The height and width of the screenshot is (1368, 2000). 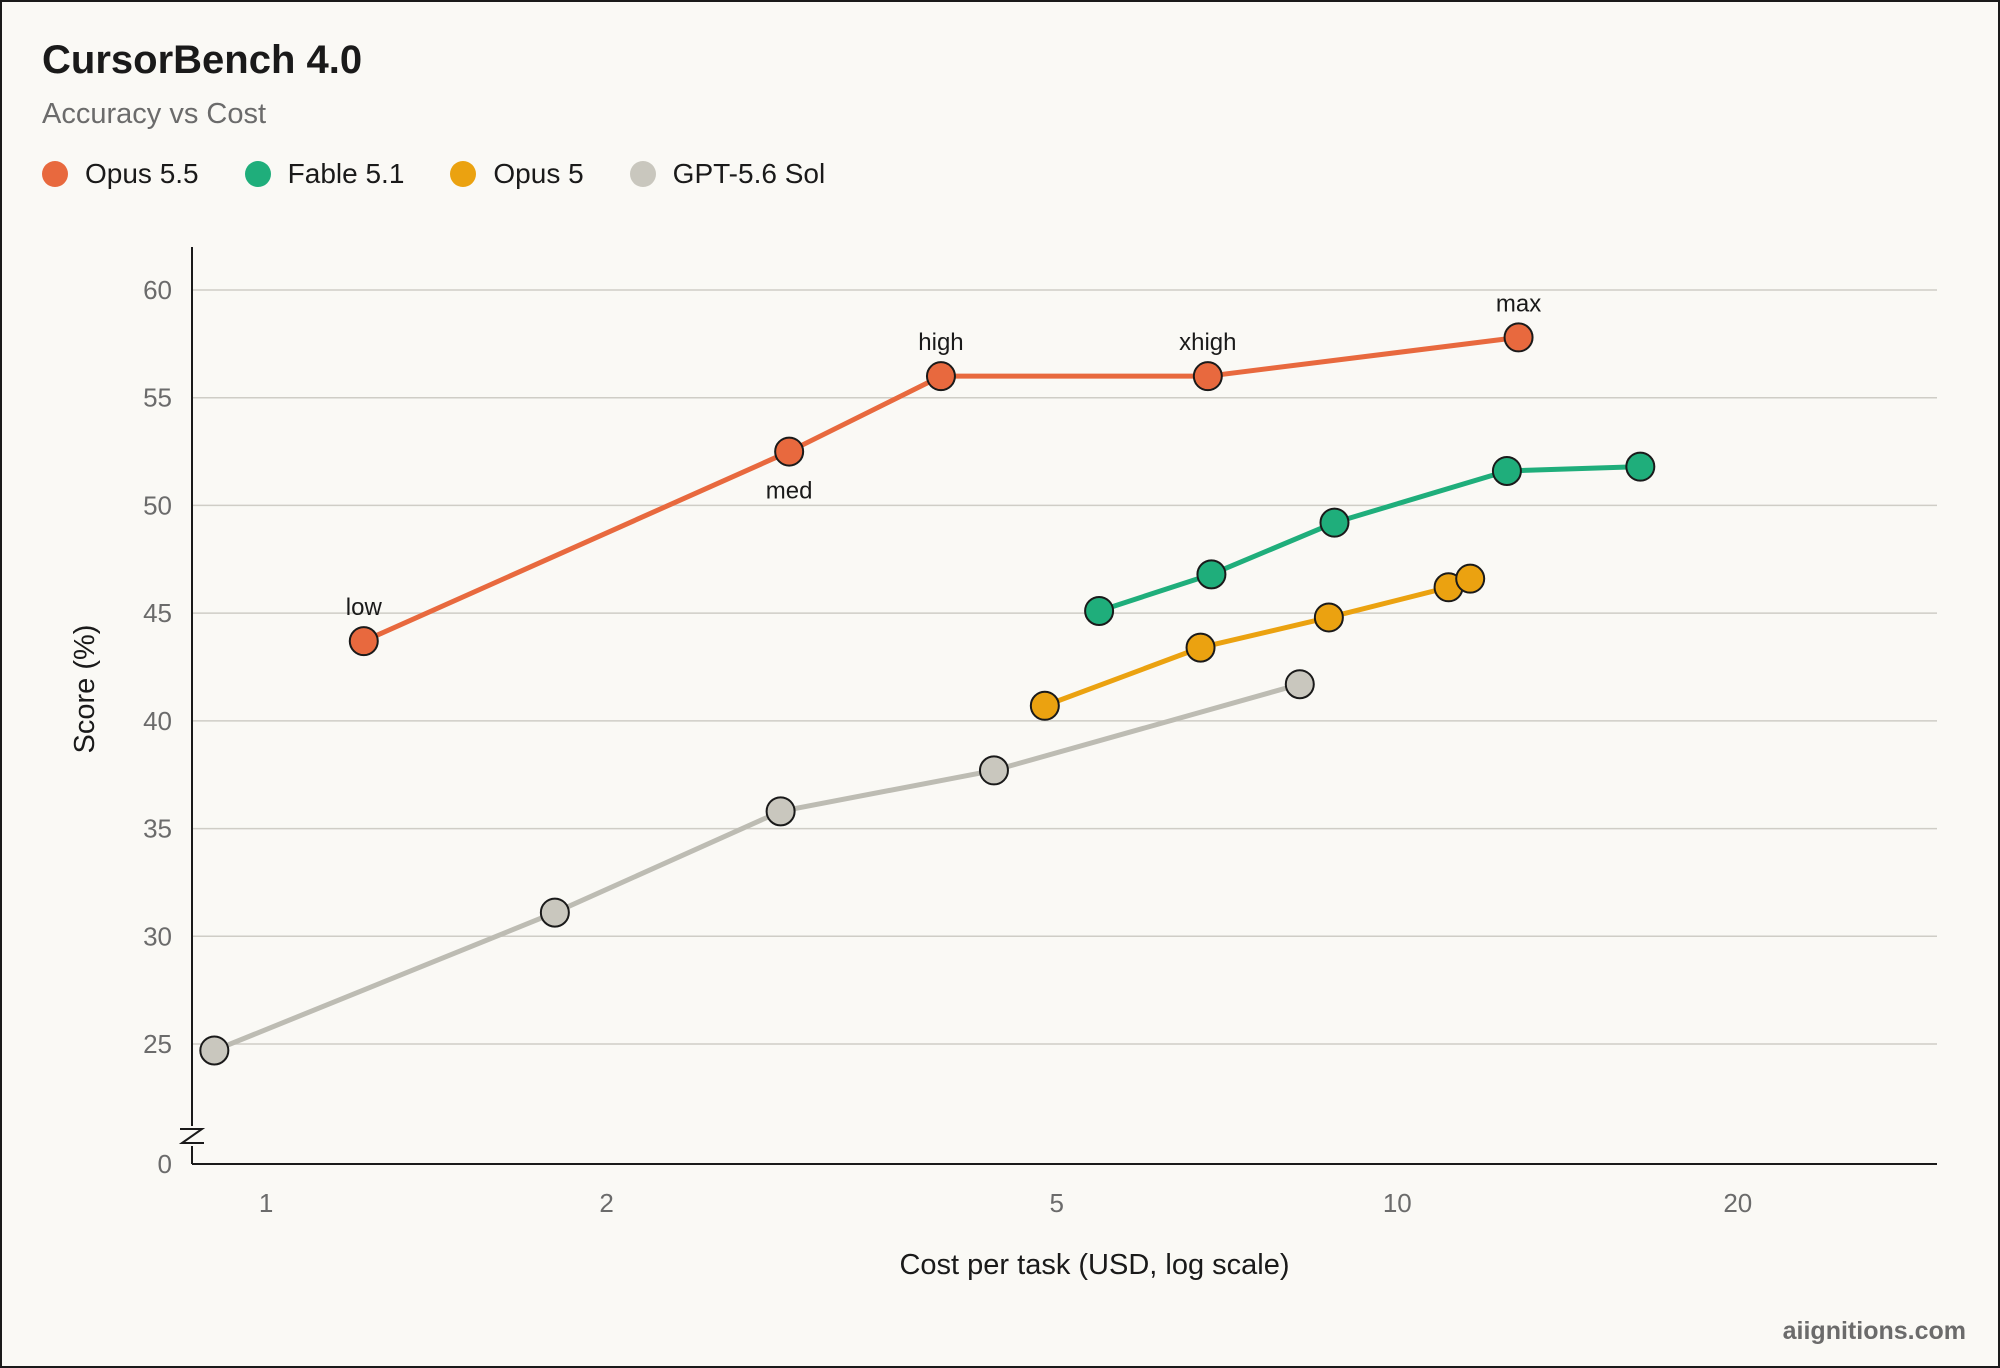 I want to click on y-tick-label: 25, so click(x=157, y=1044).